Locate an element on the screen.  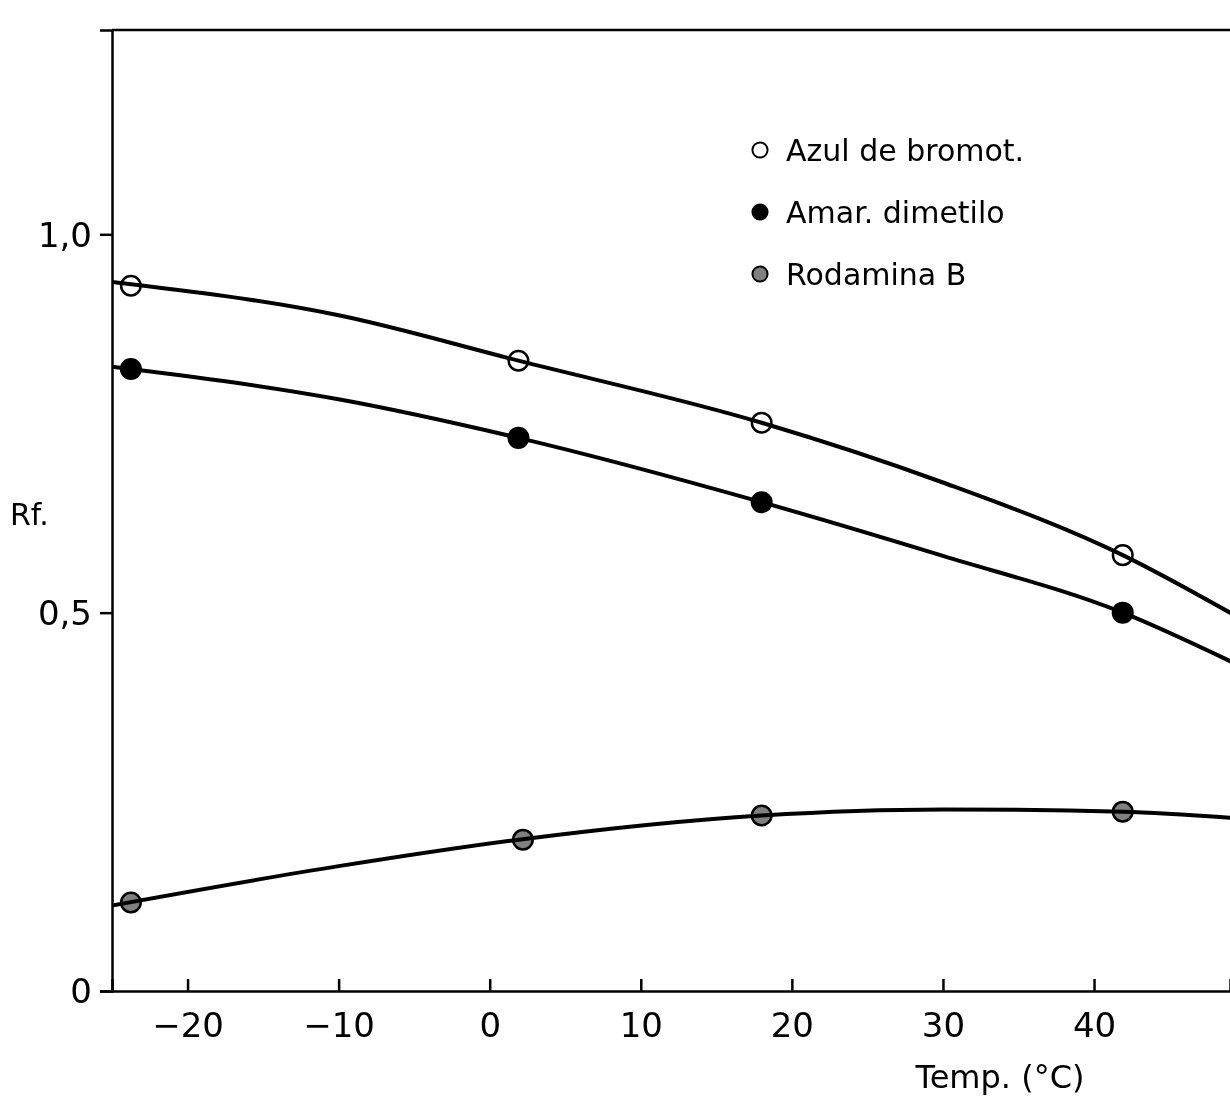
legend-label: Rodamina B is located at coordinates (876, 274).